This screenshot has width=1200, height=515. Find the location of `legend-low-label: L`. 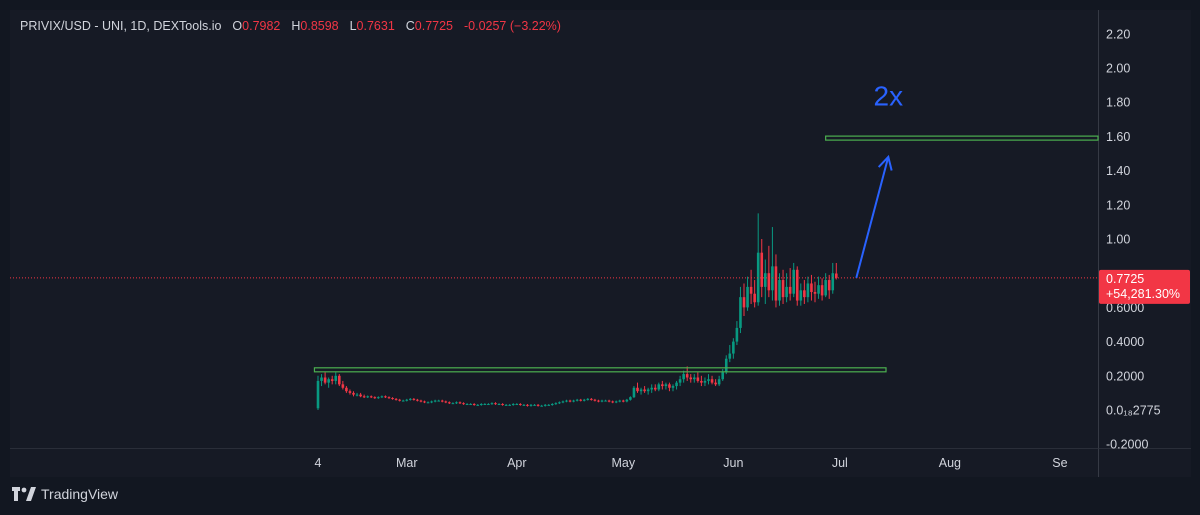

legend-low-label: L is located at coordinates (353, 26).